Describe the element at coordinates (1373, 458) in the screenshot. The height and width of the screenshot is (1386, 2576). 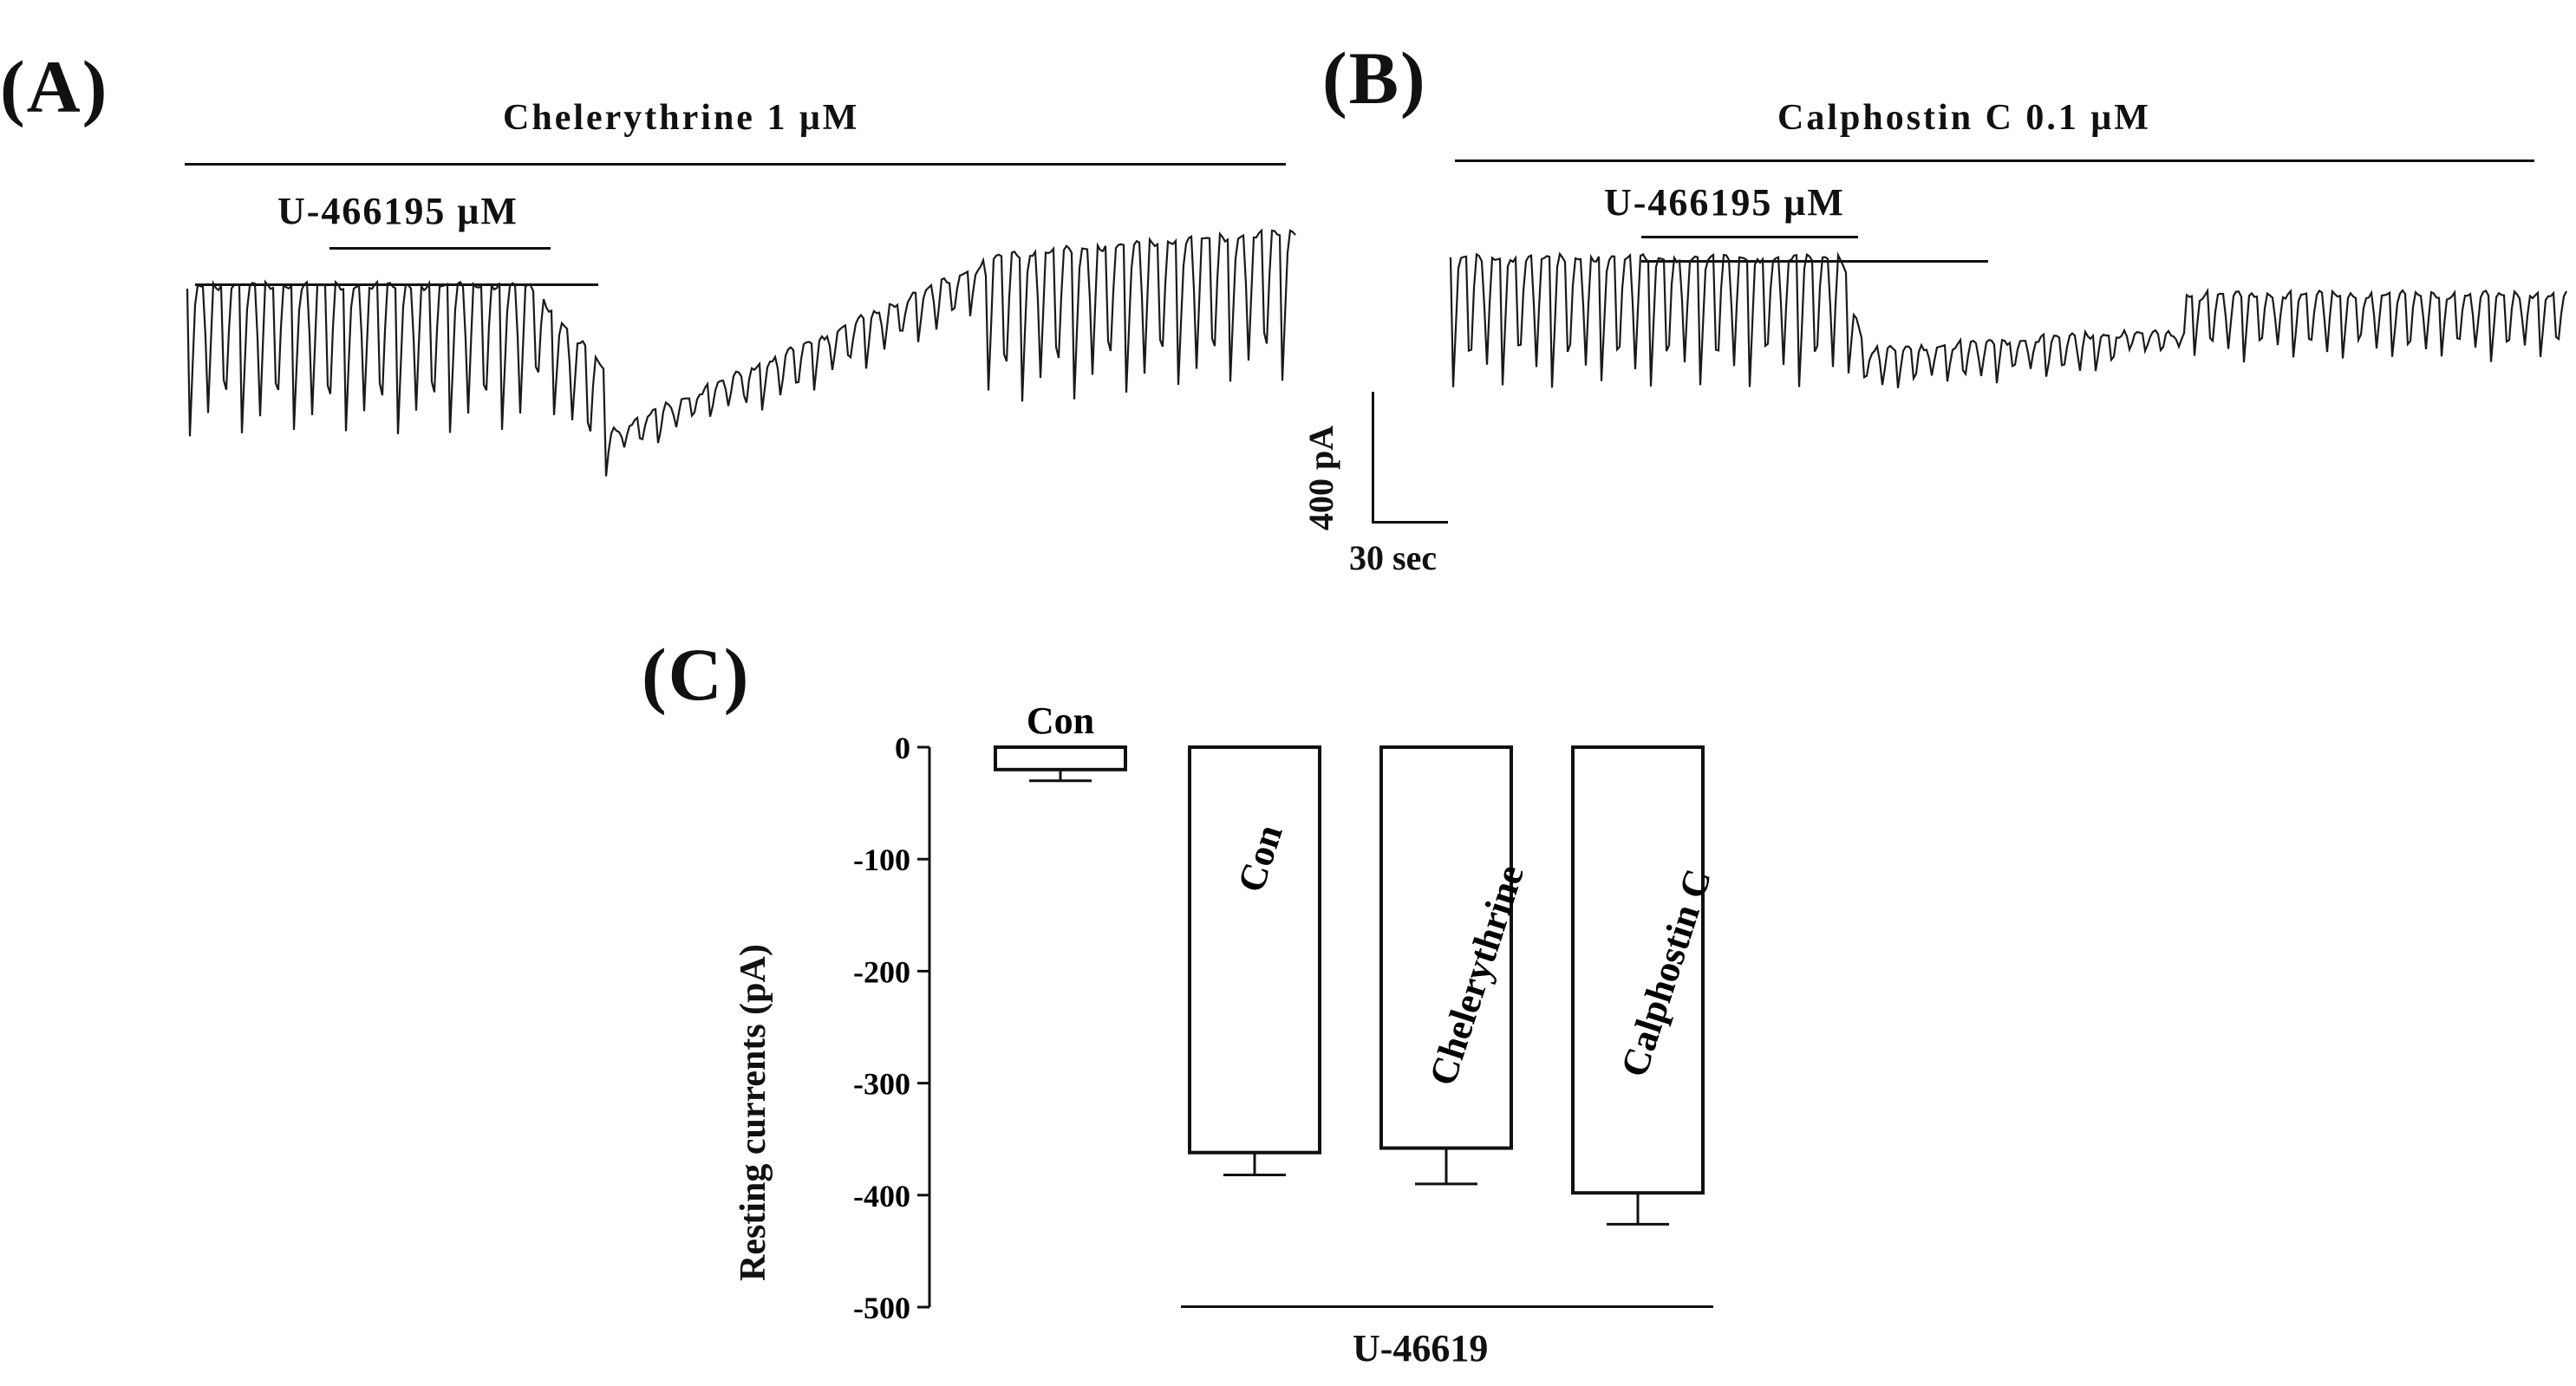
I see `scale-bar-vertical` at that location.